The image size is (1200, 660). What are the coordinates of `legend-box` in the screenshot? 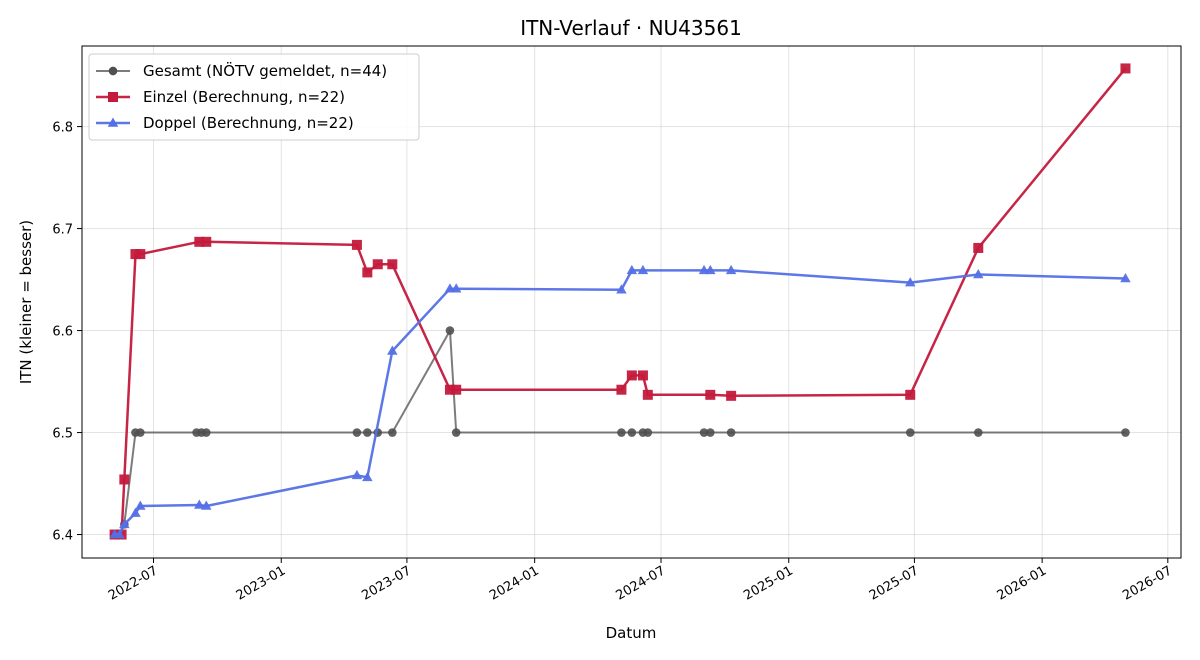 It's located at (254, 97).